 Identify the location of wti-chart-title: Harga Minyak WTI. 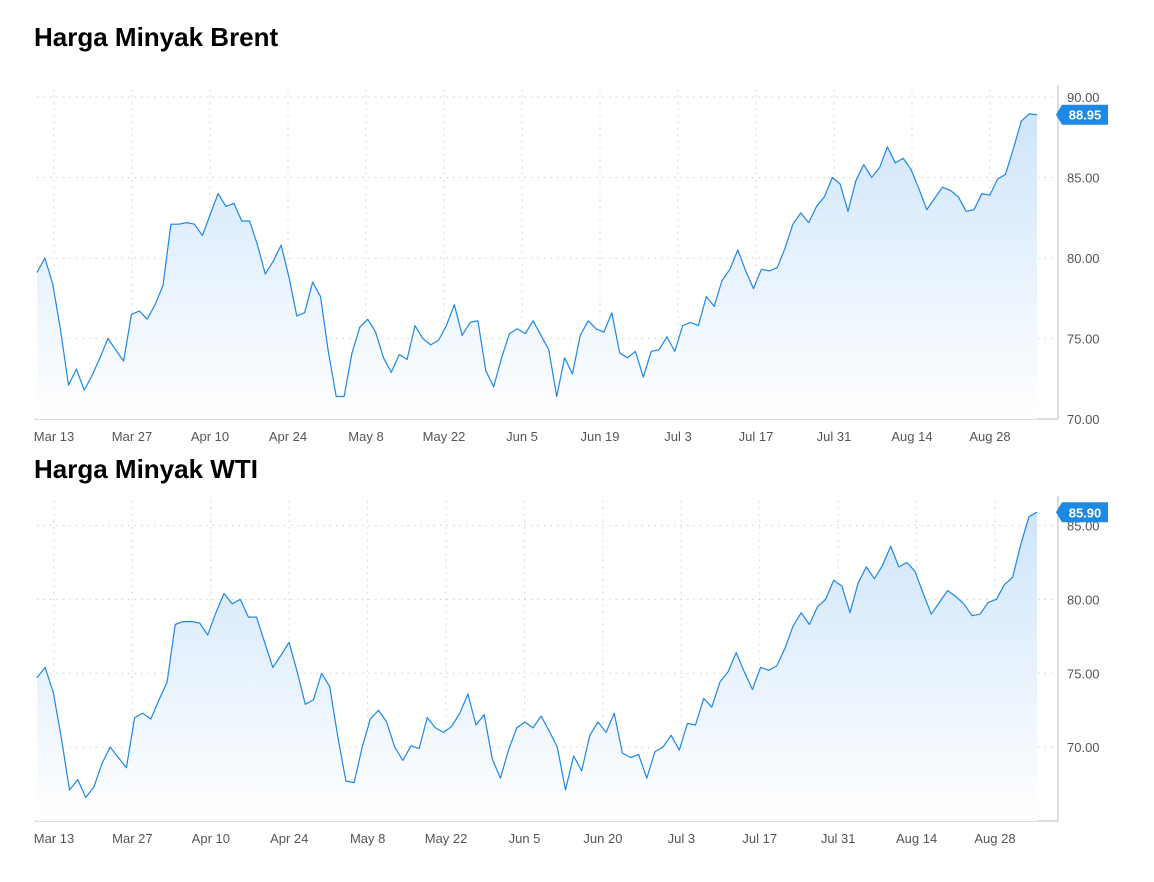
(146, 469).